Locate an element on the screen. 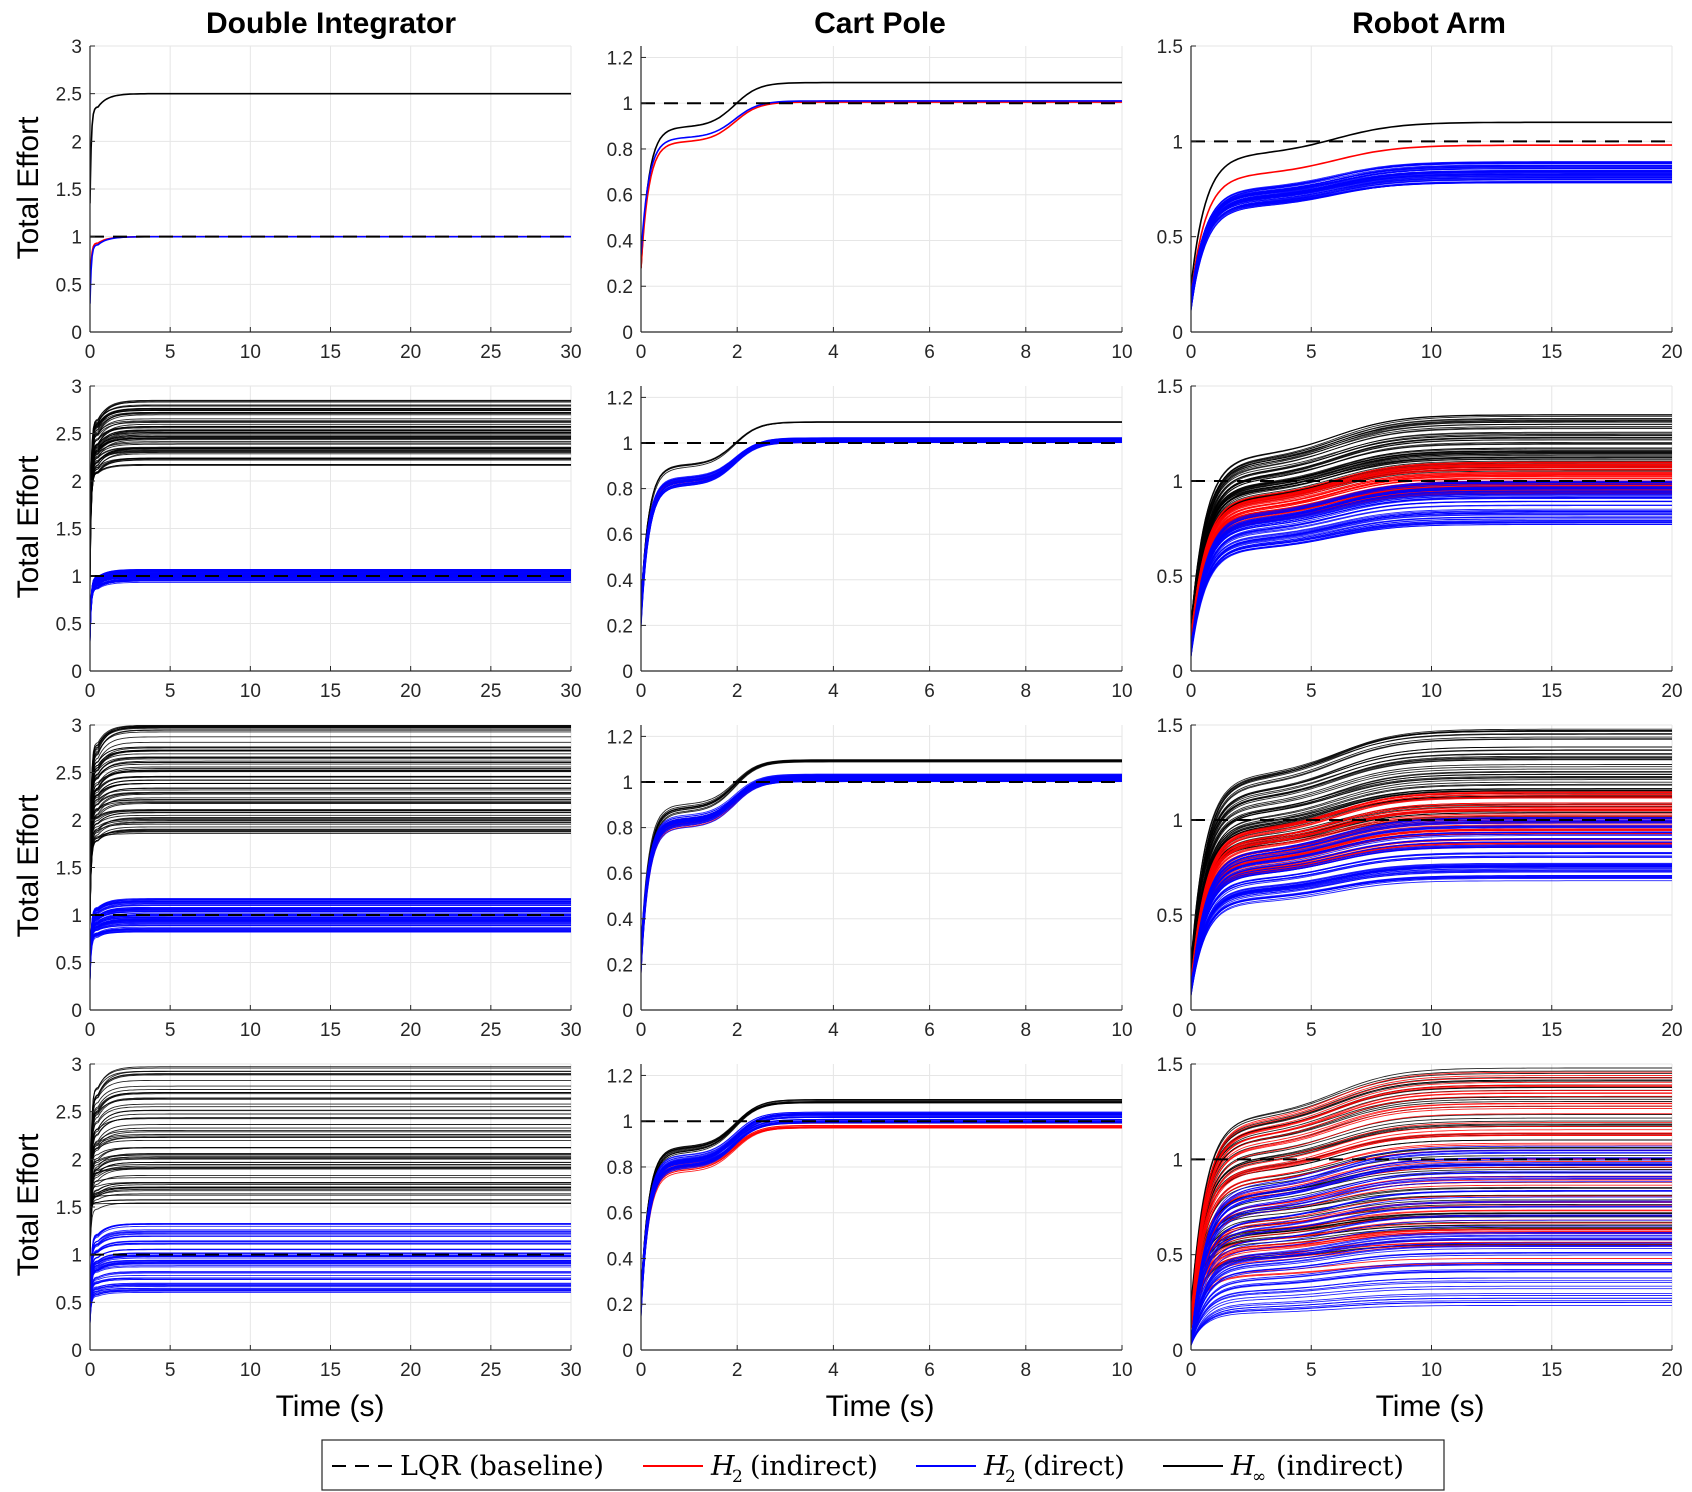  y-tick-label: 0.6 is located at coordinates (620, 874).